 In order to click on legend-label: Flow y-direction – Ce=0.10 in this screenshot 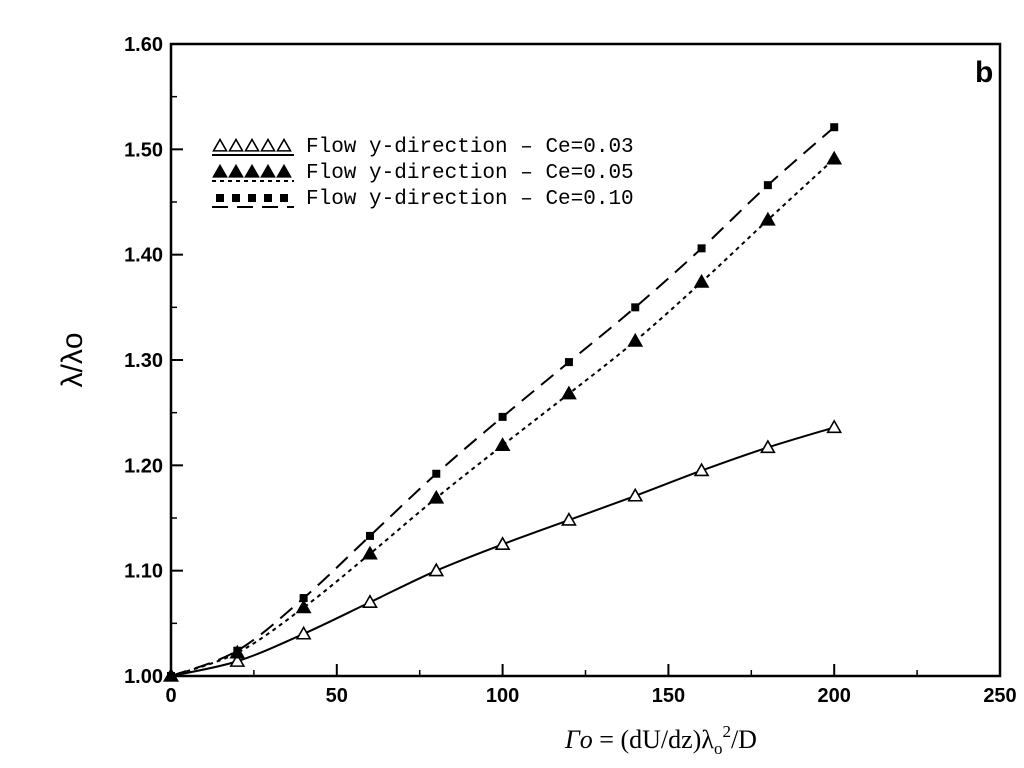, I will do `click(470, 199)`.